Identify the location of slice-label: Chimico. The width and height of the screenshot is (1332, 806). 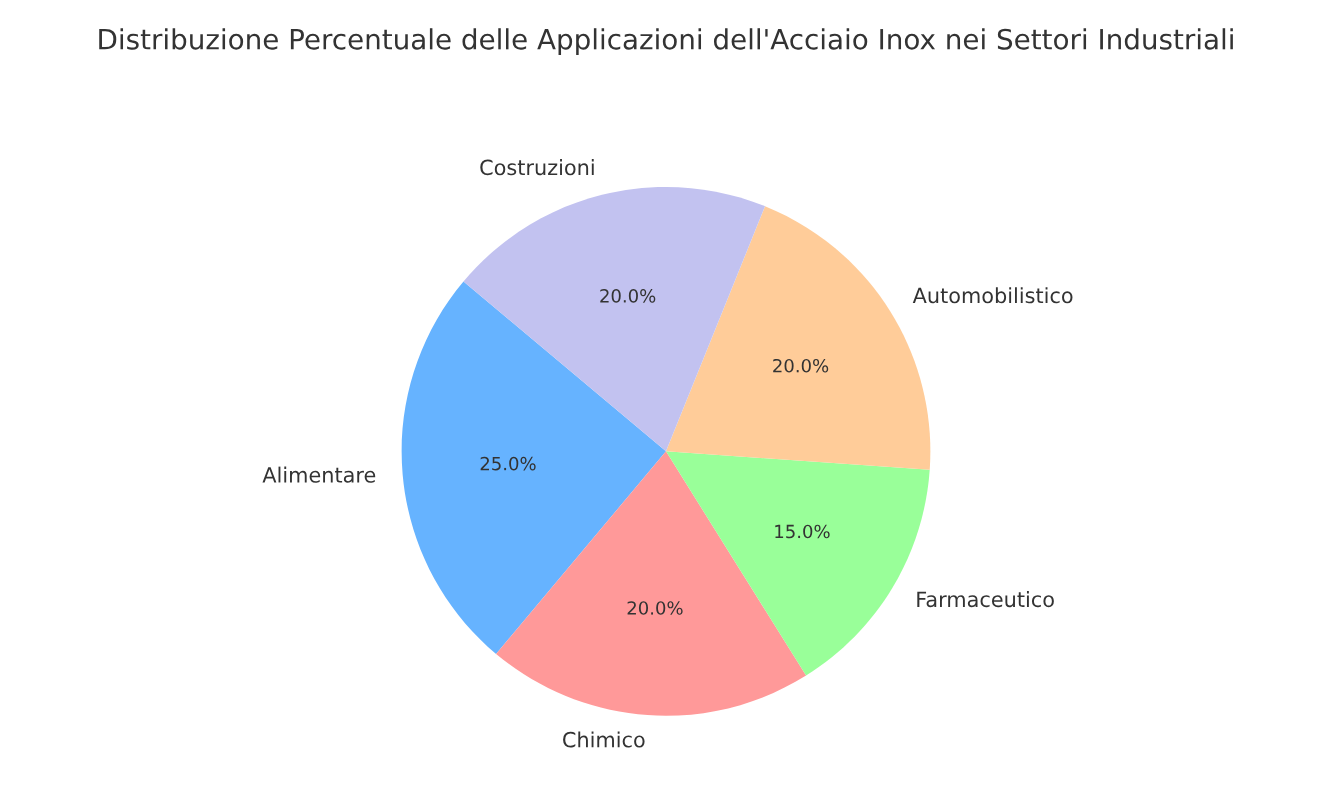
(604, 739).